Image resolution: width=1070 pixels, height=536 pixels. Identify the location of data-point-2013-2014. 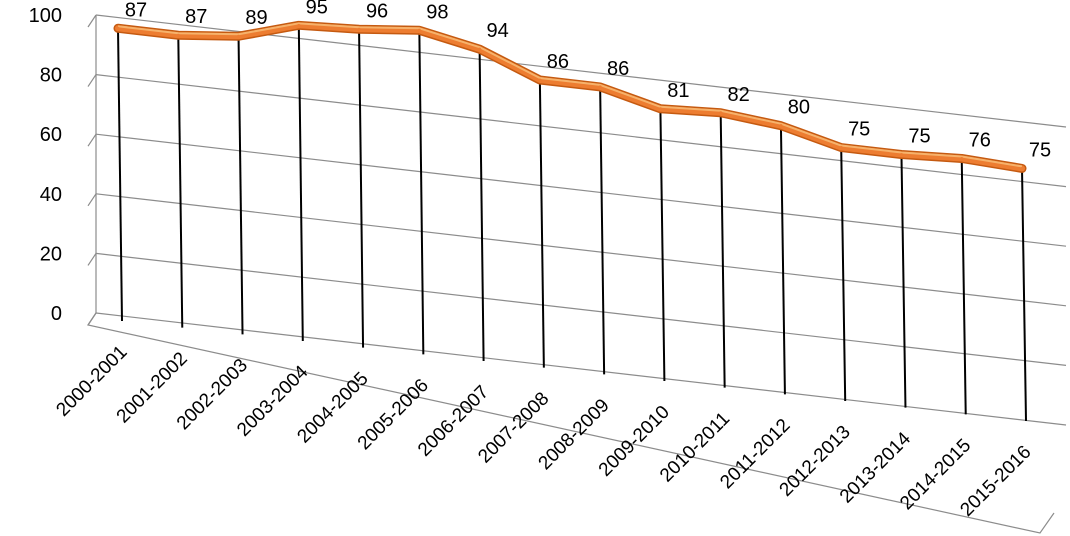
(901, 155).